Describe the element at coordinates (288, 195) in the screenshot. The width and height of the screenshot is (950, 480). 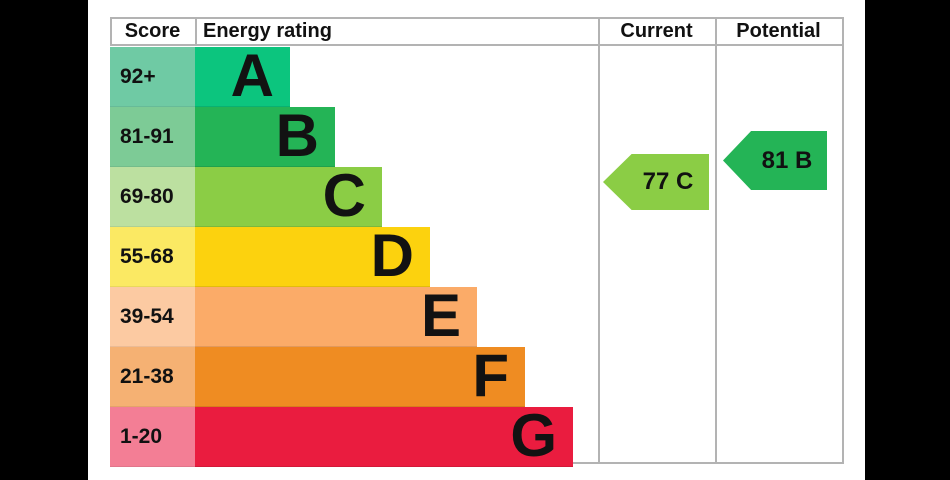
I see `band-bar: C` at that location.